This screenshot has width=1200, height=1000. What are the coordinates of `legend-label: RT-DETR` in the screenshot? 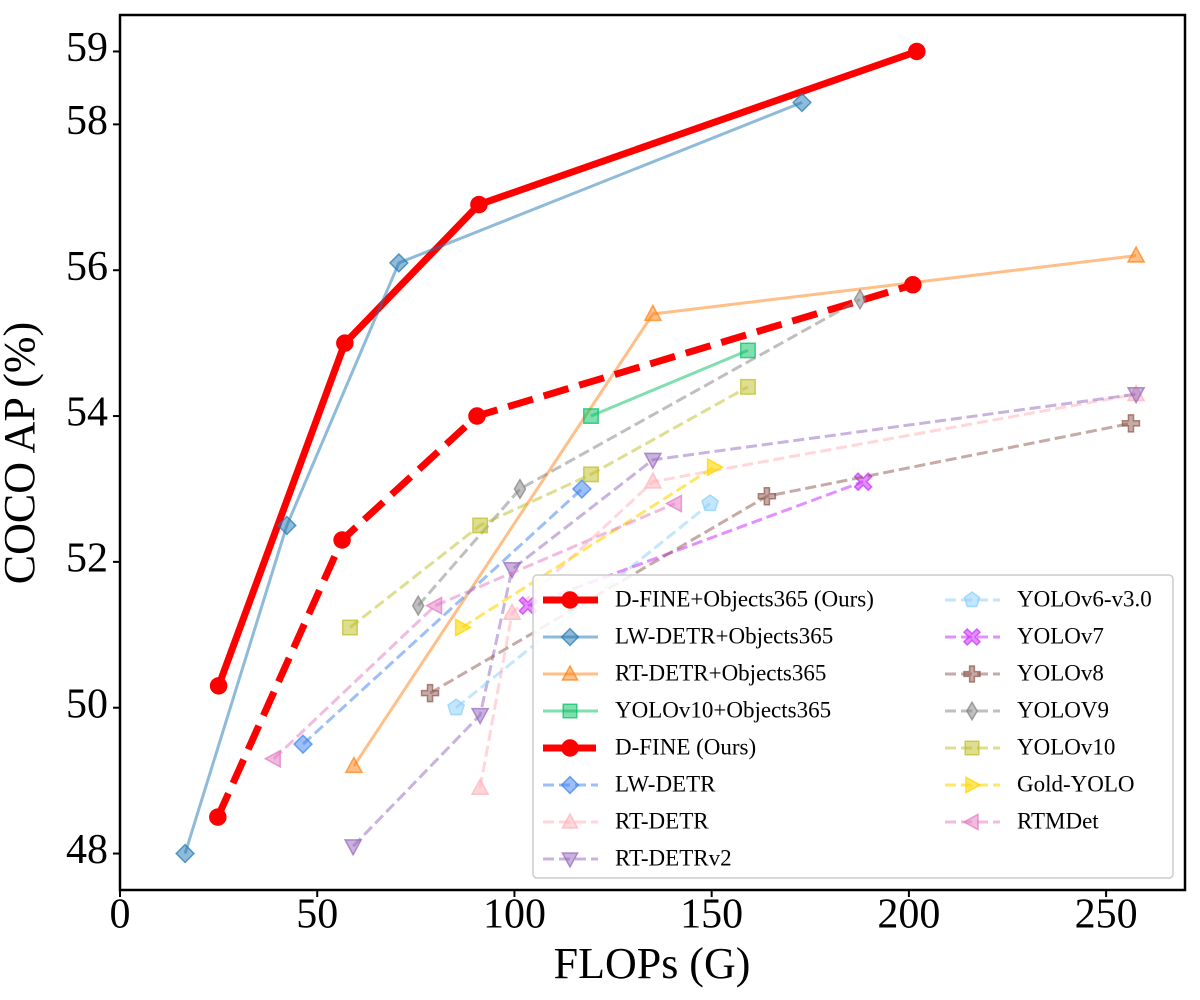 It's located at (662, 820).